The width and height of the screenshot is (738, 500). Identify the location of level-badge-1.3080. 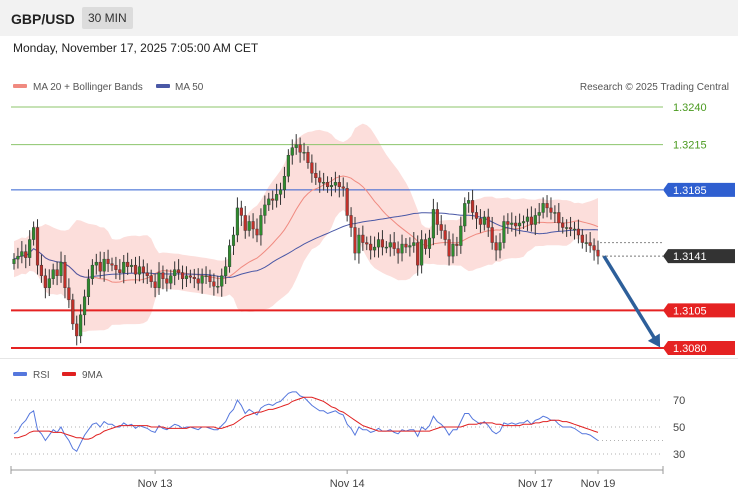
(699, 348).